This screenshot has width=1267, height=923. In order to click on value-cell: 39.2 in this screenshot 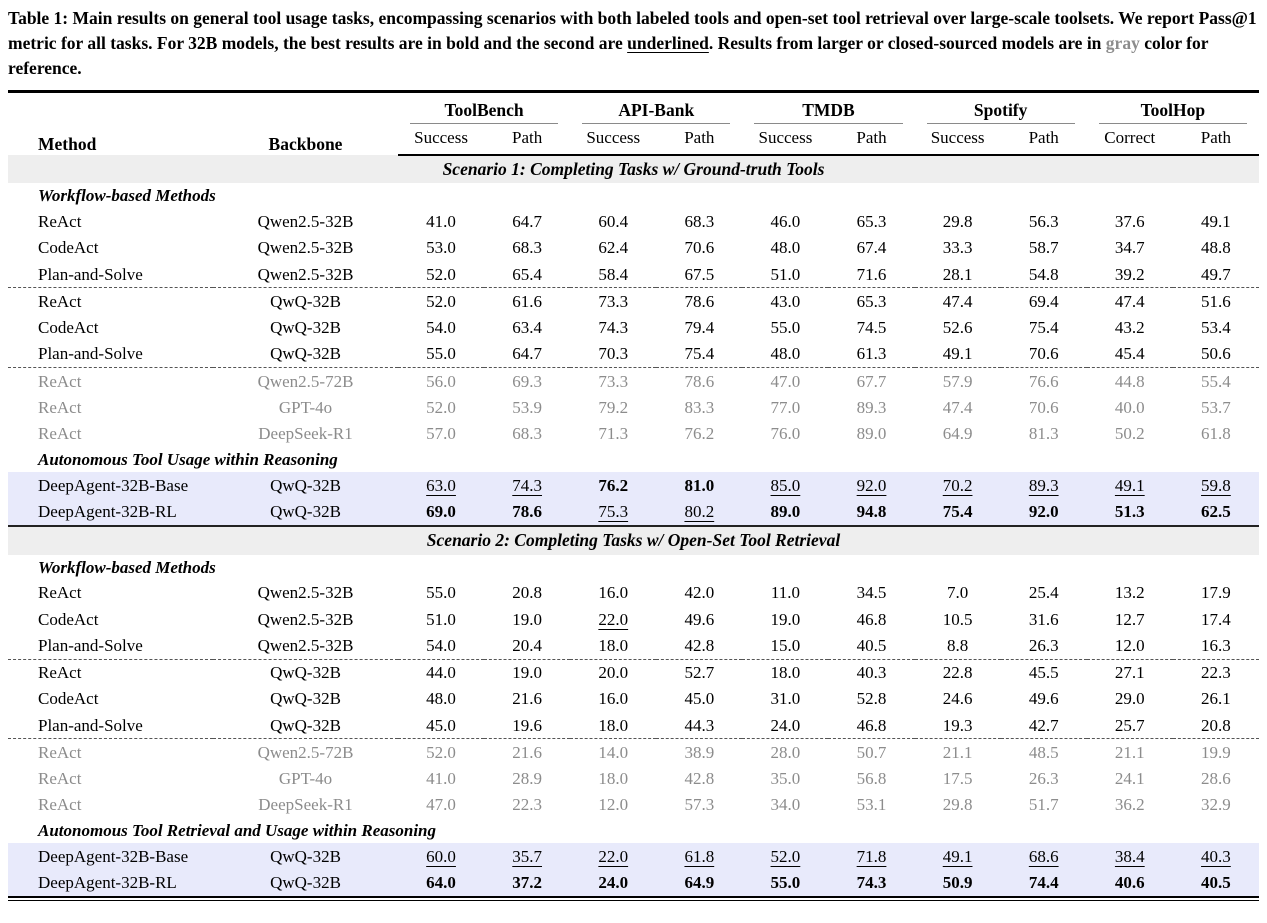, I will do `click(1129, 275)`.